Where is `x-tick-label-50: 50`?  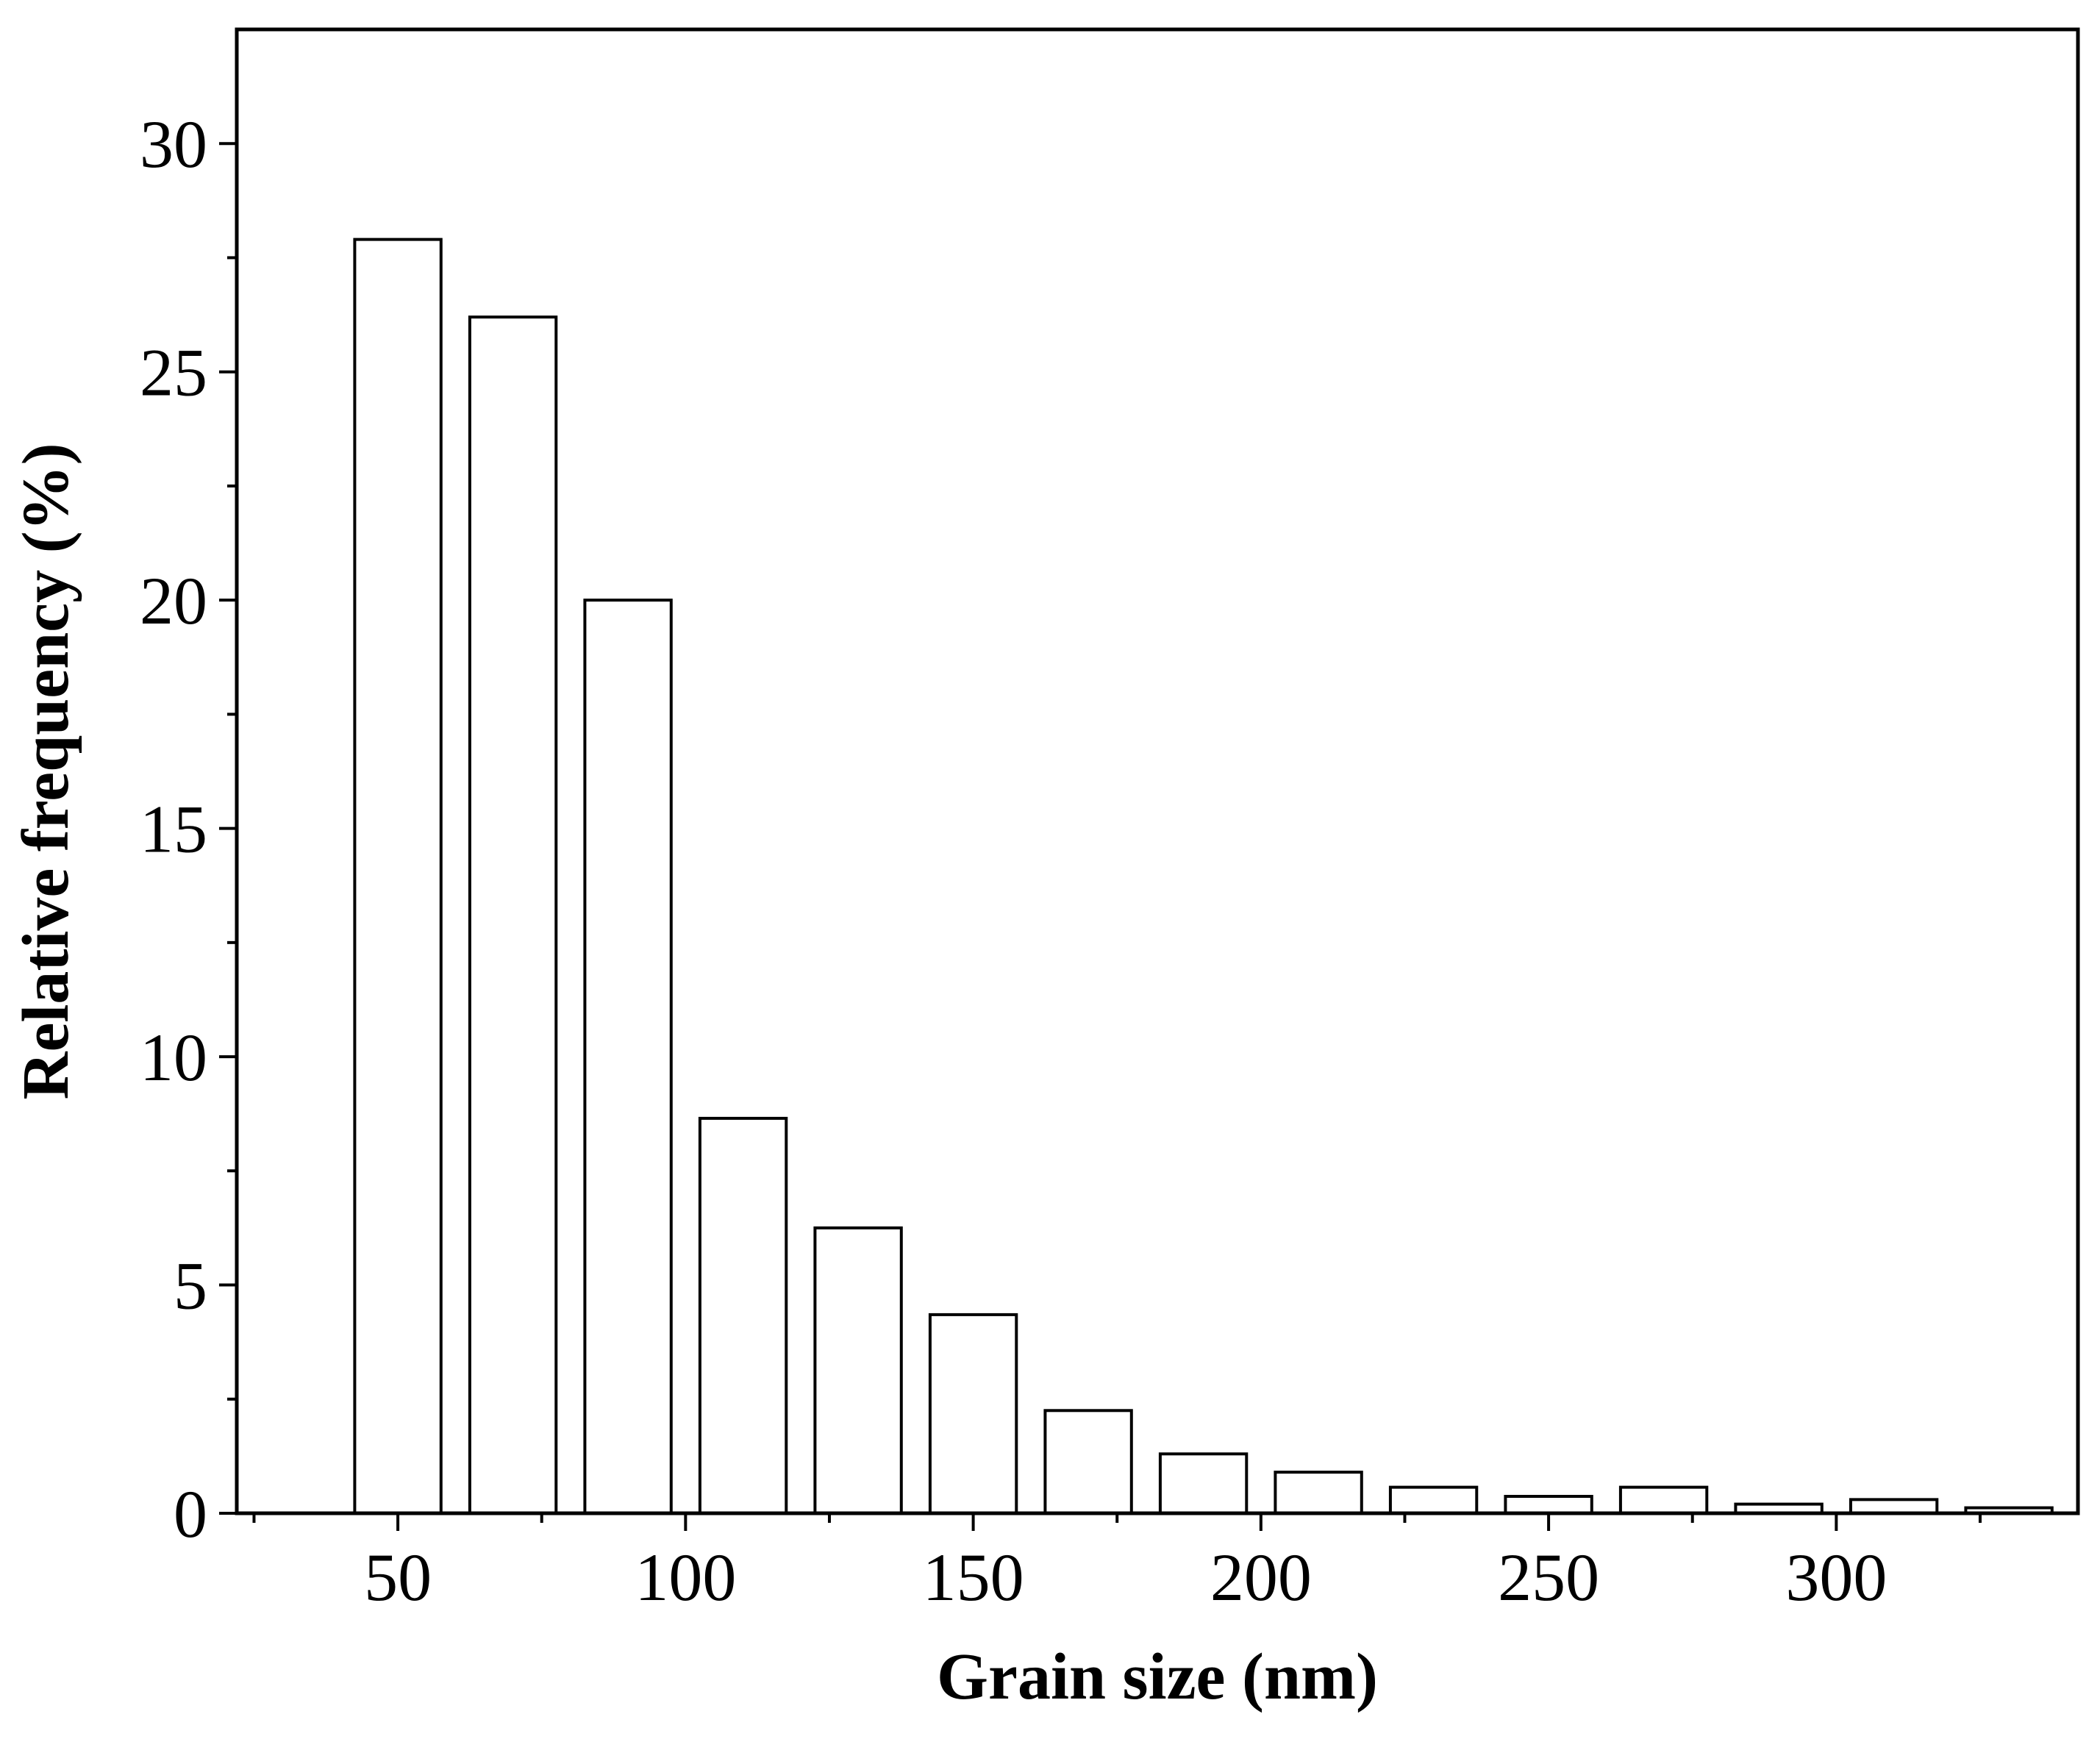 x-tick-label-50: 50 is located at coordinates (398, 1577).